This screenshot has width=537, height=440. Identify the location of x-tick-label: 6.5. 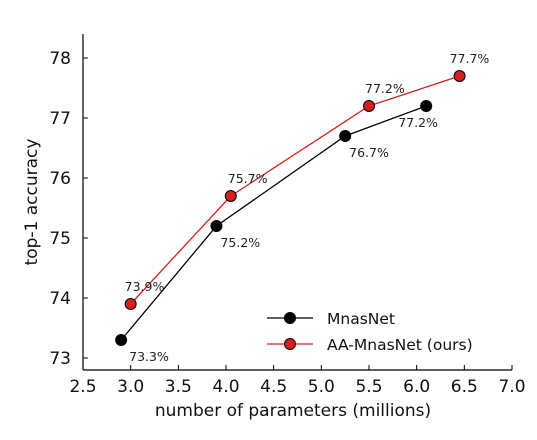
(464, 387).